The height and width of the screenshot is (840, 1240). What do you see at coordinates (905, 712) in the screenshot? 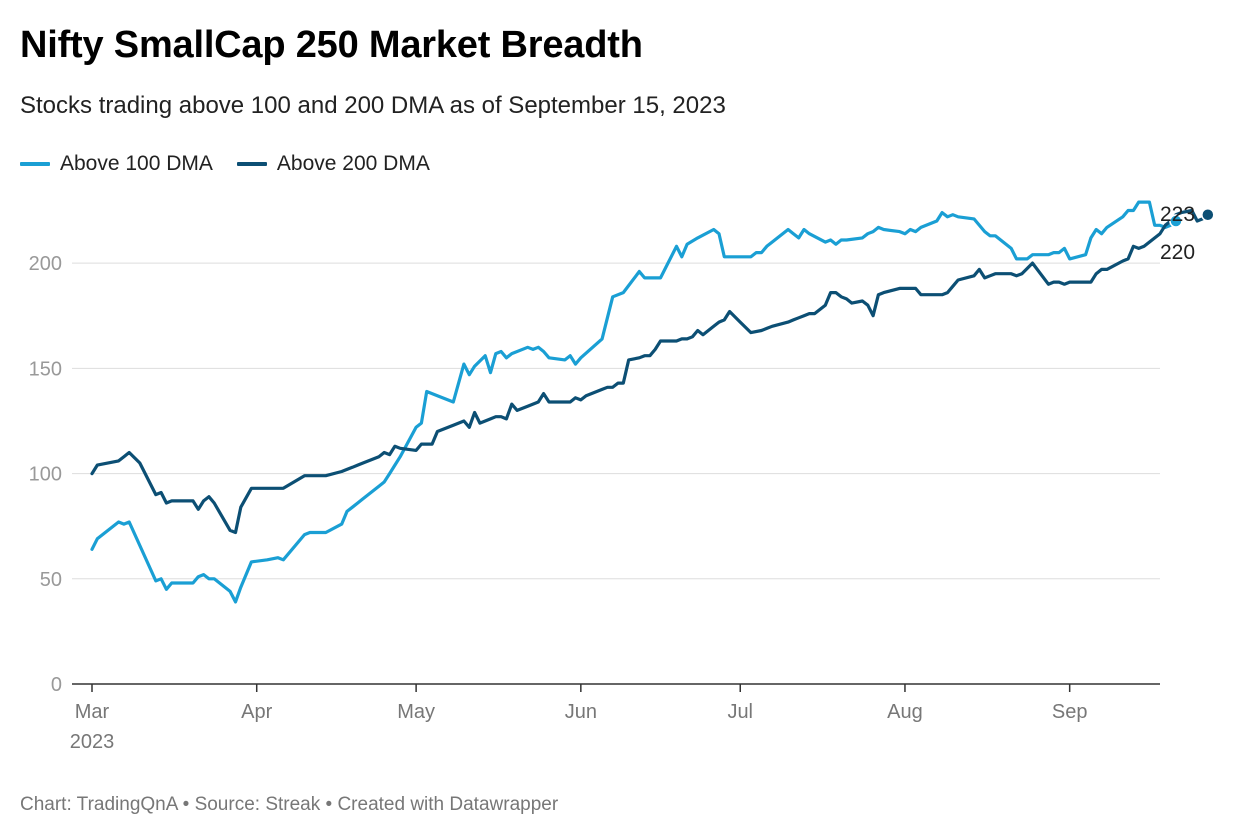
I see `x-tick-label-aug: Aug` at bounding box center [905, 712].